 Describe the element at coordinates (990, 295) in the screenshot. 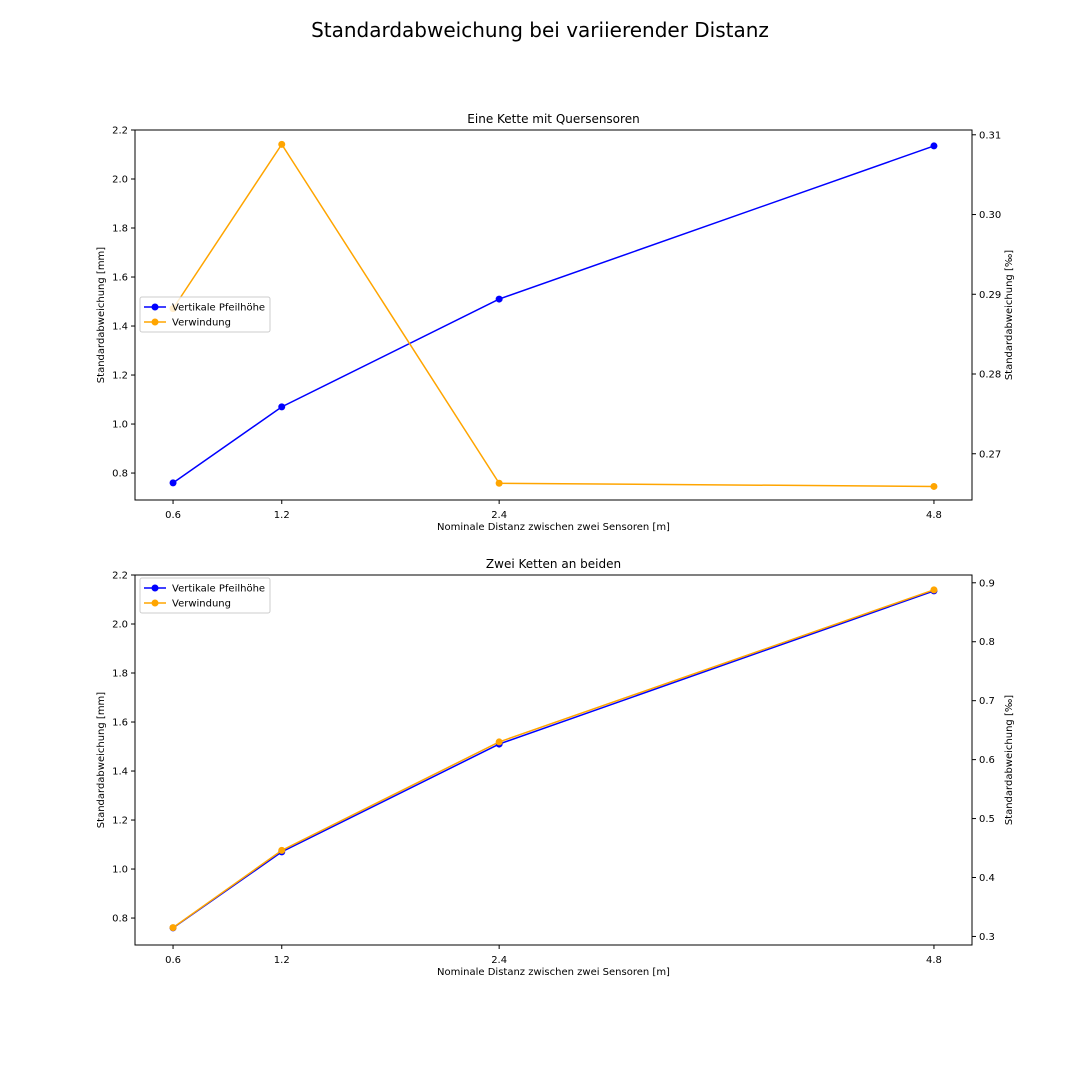

I see `y-right-tick-label: 0.29` at that location.